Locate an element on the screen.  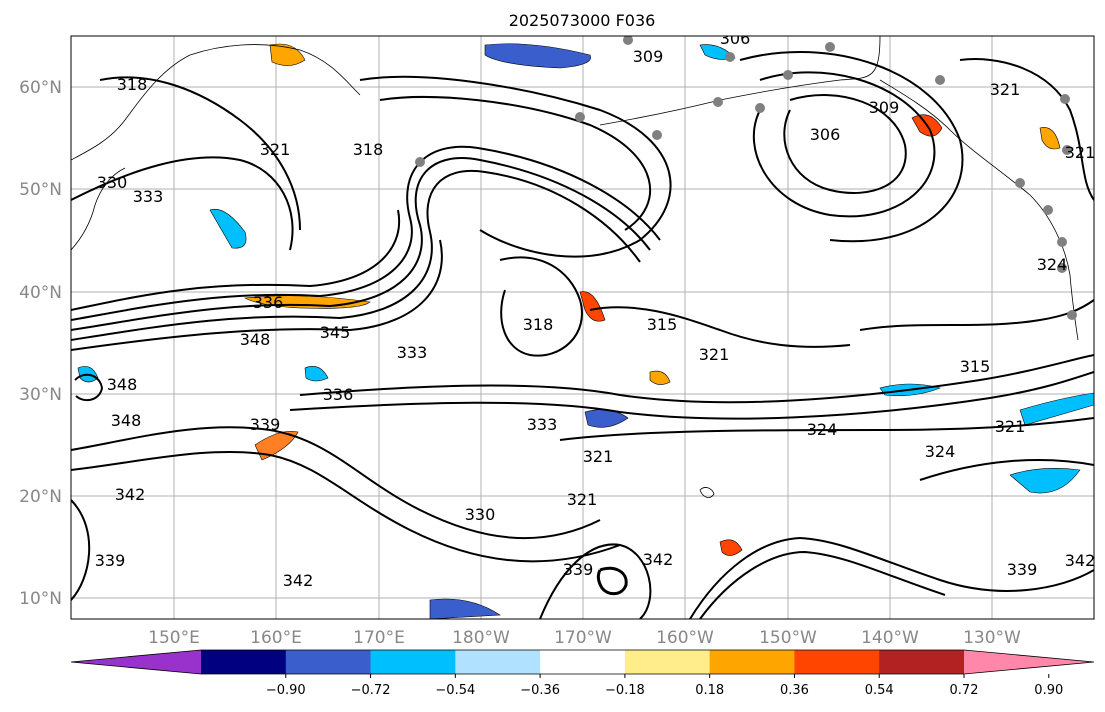
longitude-tick-label: 150°W is located at coordinates (788, 638).